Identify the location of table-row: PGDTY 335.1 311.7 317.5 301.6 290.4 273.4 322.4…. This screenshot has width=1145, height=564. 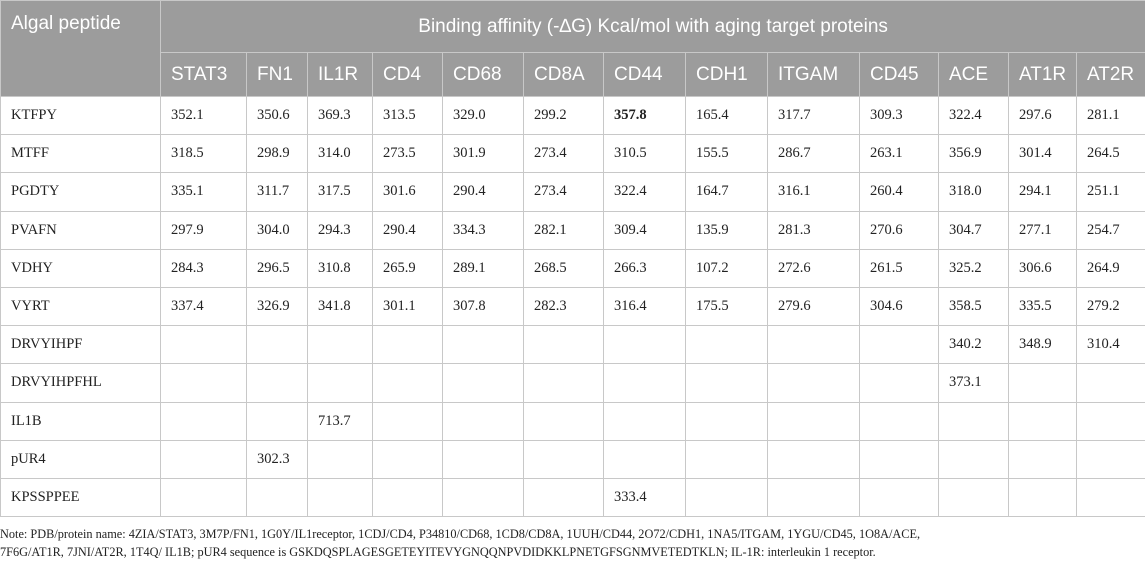
(572, 192).